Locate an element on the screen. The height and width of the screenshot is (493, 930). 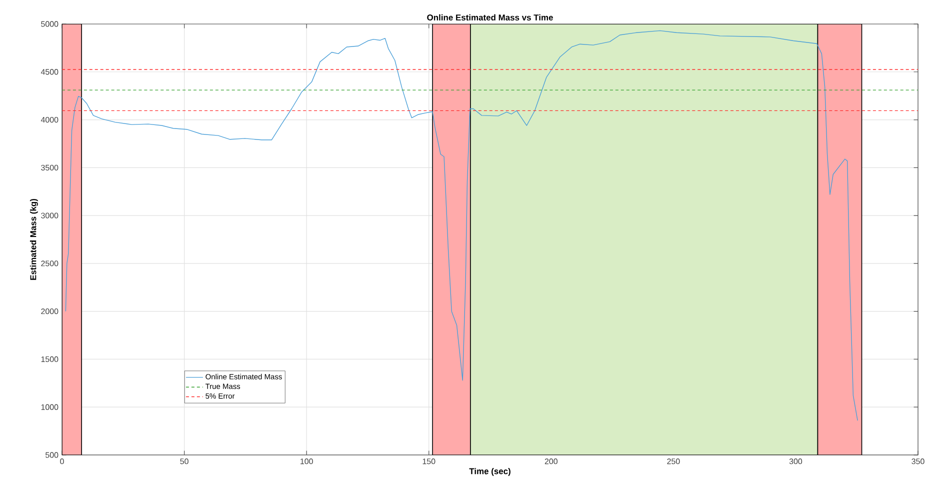
x-axis-title: Time (sec) is located at coordinates (489, 472).